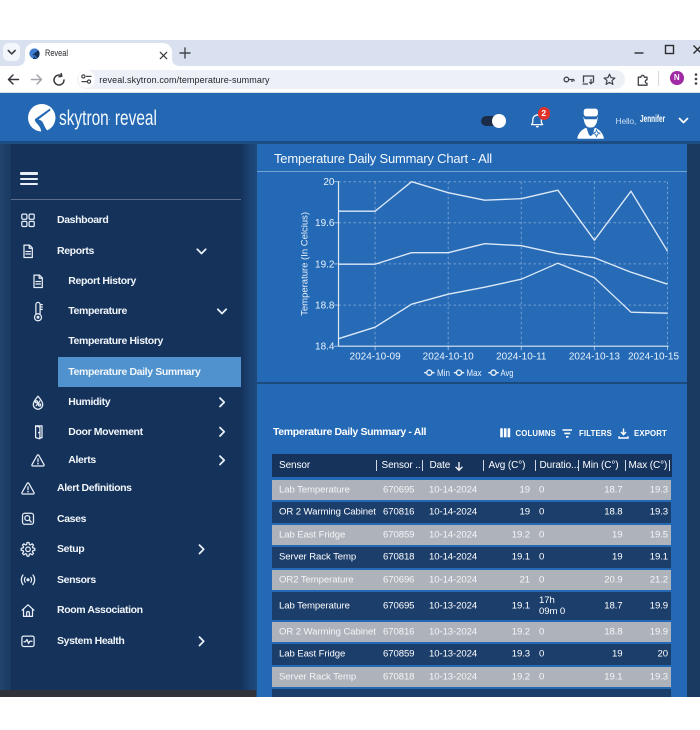 This screenshot has width=700, height=730. What do you see at coordinates (594, 356) in the screenshot?
I see `svg-text: 2024-10-13` at bounding box center [594, 356].